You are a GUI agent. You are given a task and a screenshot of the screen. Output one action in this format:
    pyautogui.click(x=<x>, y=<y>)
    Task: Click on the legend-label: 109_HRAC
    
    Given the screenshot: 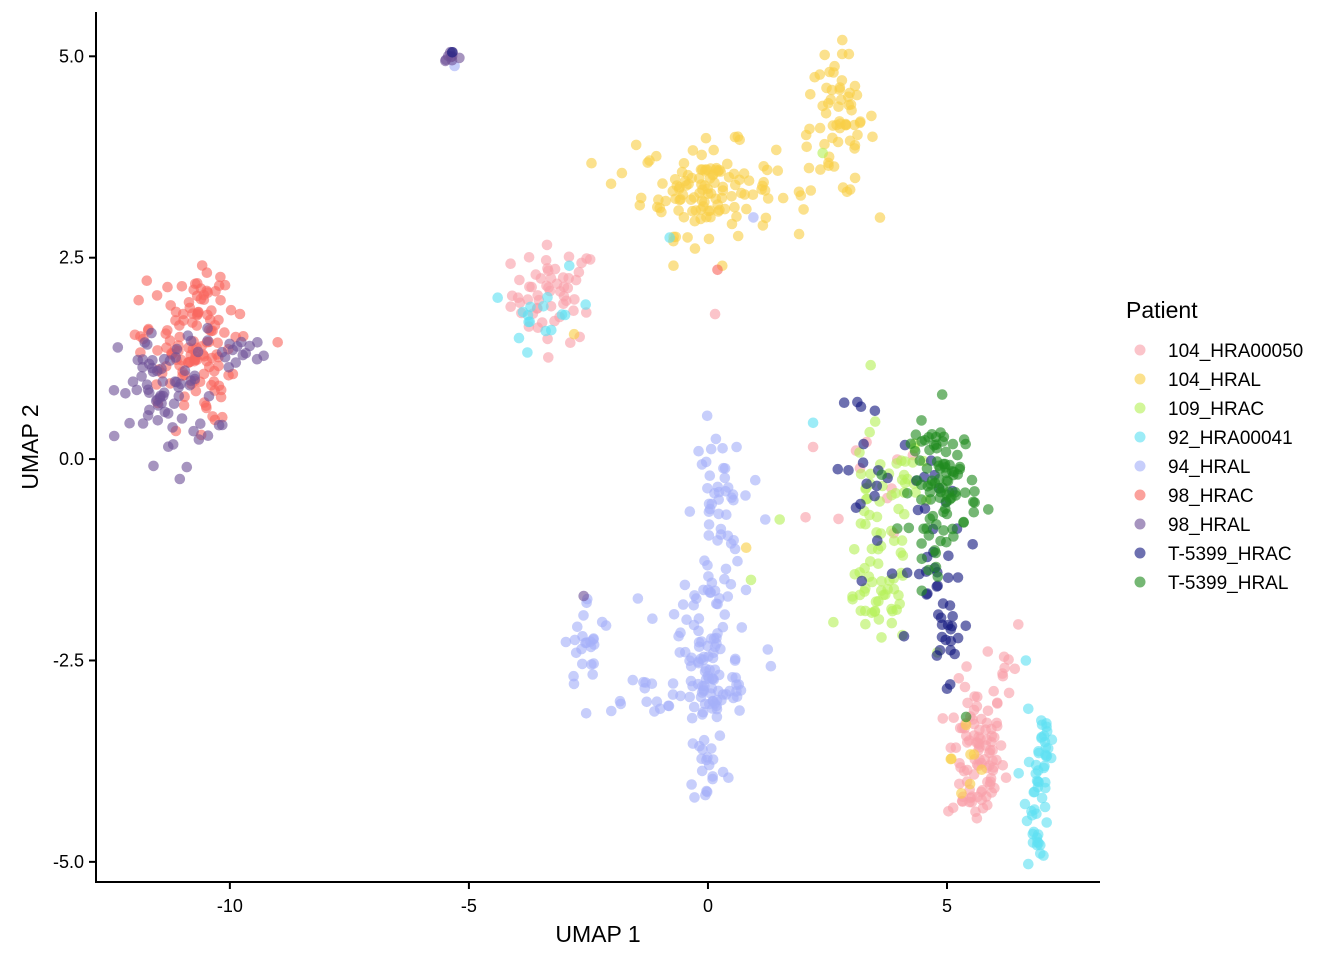 What is the action you would take?
    pyautogui.click(x=1216, y=409)
    